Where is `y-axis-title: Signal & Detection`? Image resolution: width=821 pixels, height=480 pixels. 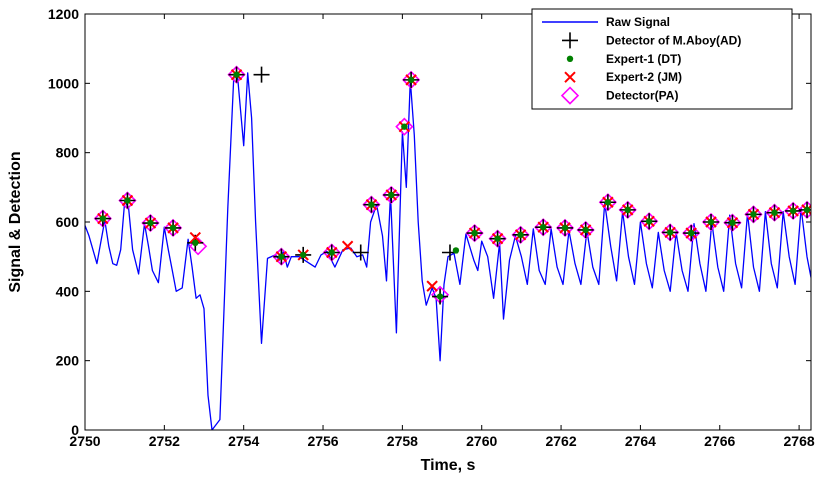
y-axis-title: Signal & Detection is located at coordinates (15, 221).